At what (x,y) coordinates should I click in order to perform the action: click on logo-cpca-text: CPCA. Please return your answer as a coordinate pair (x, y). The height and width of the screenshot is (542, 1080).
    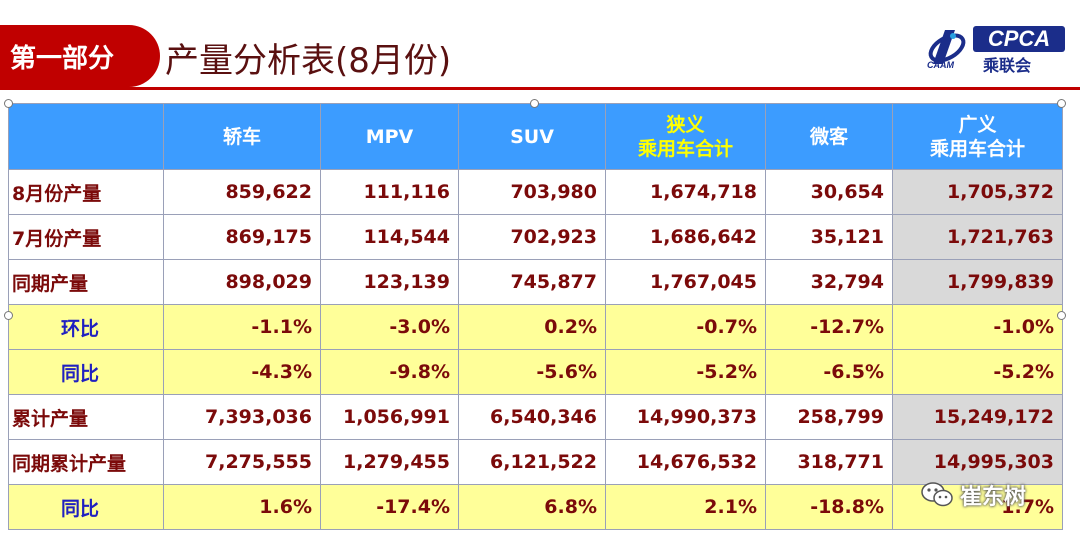
    Looking at the image, I should click on (1019, 39).